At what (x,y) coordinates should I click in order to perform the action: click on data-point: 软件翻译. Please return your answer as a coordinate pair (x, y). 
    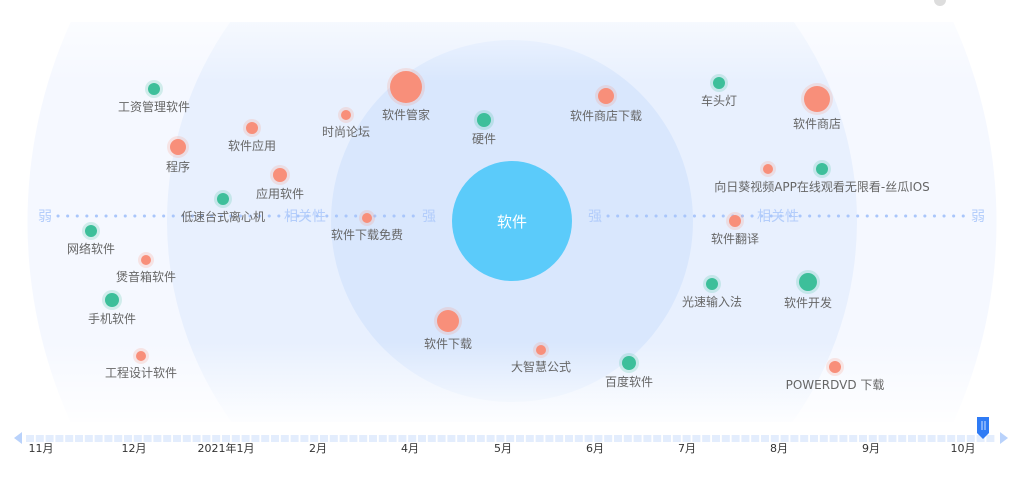
    Looking at the image, I should click on (735, 229).